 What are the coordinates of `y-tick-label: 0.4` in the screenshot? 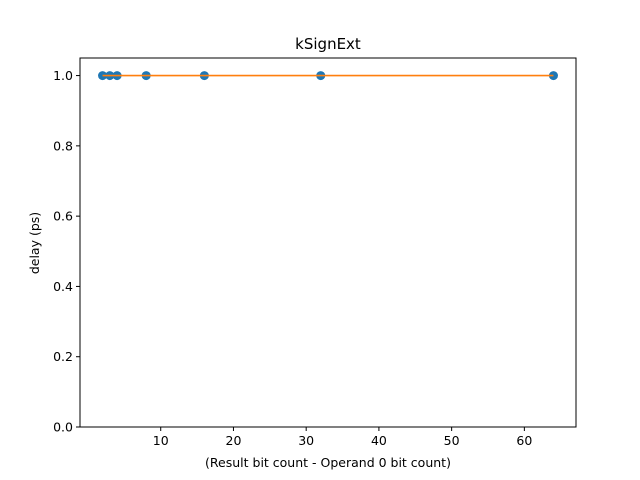 It's located at (63, 286).